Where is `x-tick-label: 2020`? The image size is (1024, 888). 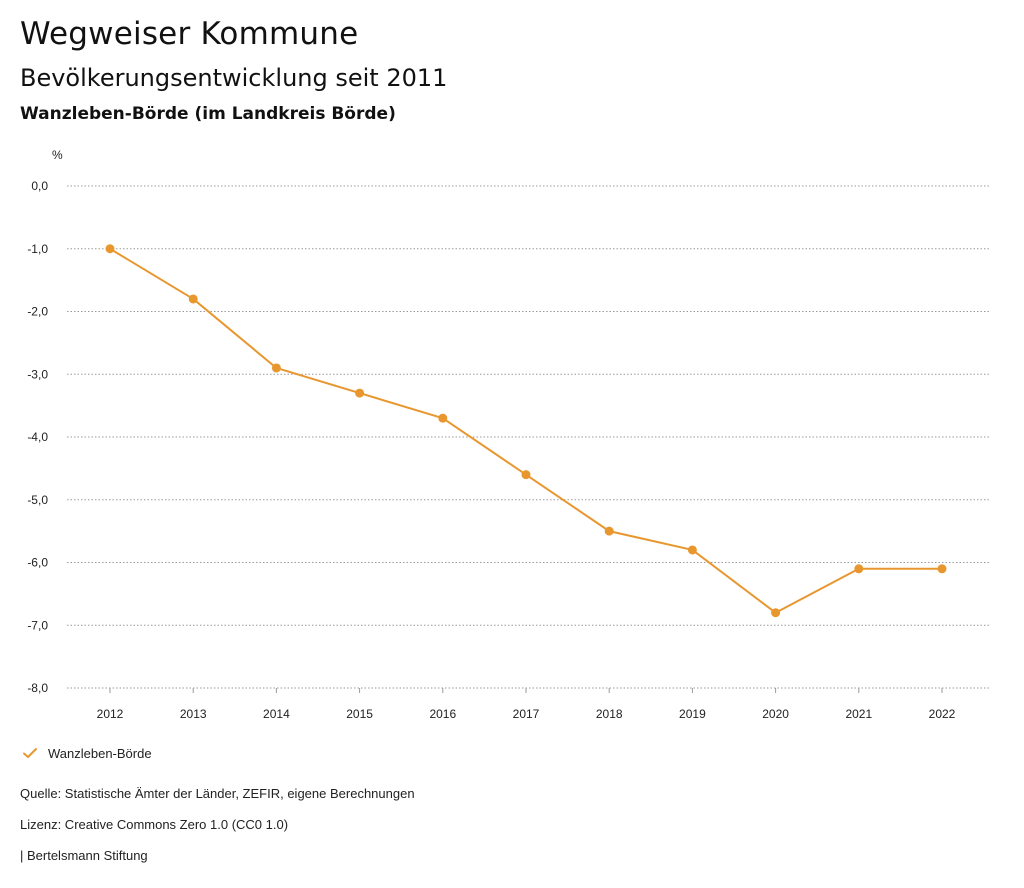 x-tick-label: 2020 is located at coordinates (775, 714).